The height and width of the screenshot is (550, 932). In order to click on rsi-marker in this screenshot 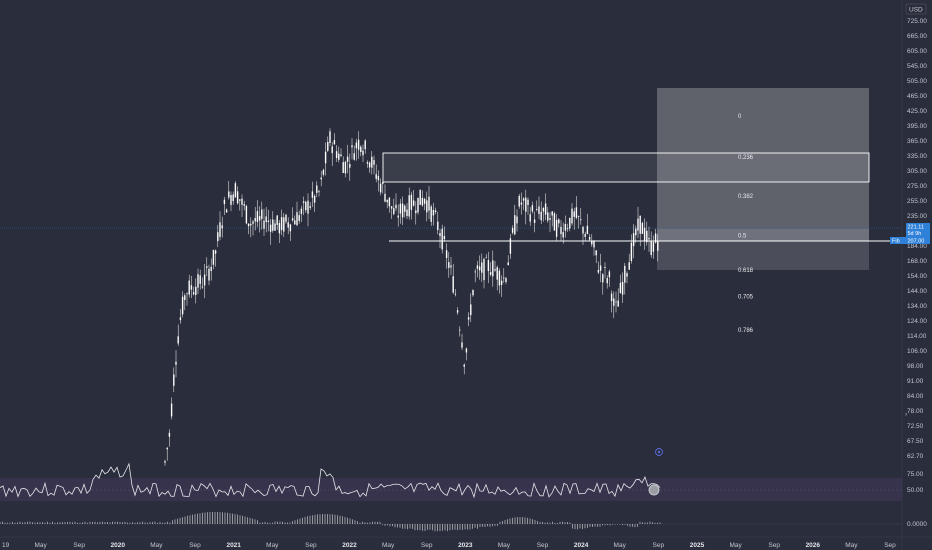, I will do `click(654, 490)`.